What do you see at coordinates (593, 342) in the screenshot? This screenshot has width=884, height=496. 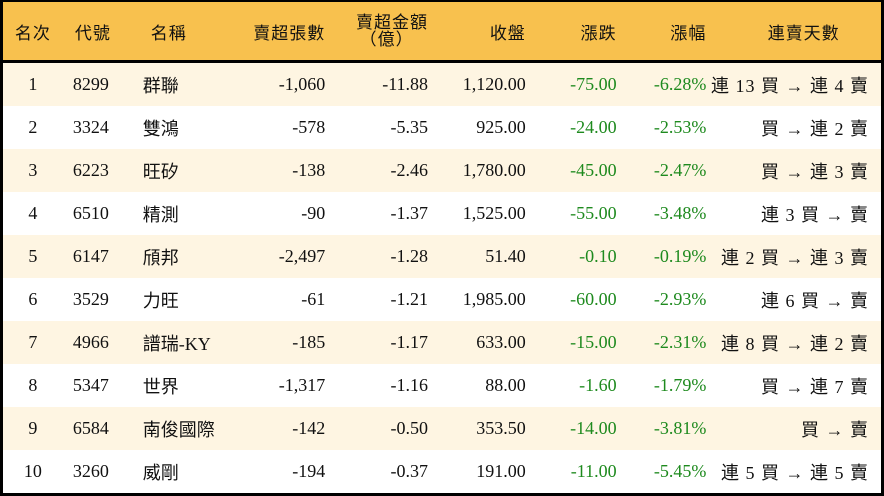 I see `cell-change: -15.00` at bounding box center [593, 342].